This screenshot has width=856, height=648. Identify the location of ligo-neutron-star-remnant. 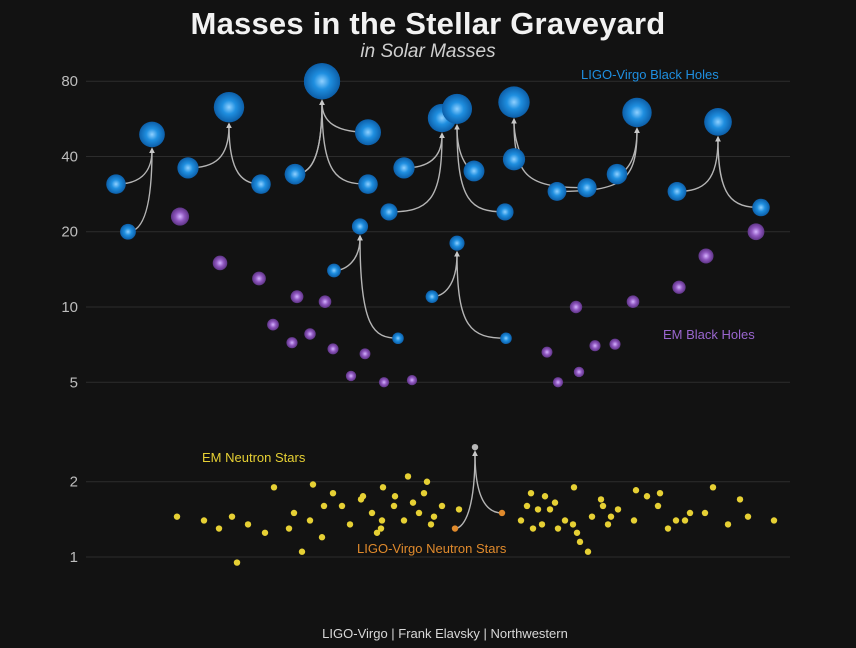
(475, 447).